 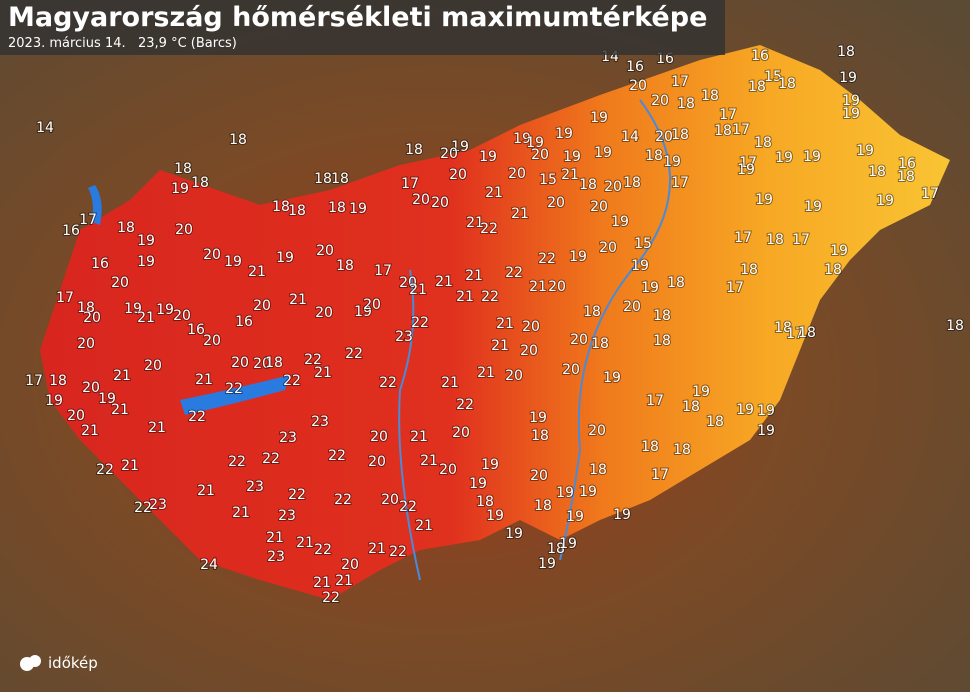 What do you see at coordinates (58, 663) in the screenshot?
I see `logo: időkép` at bounding box center [58, 663].